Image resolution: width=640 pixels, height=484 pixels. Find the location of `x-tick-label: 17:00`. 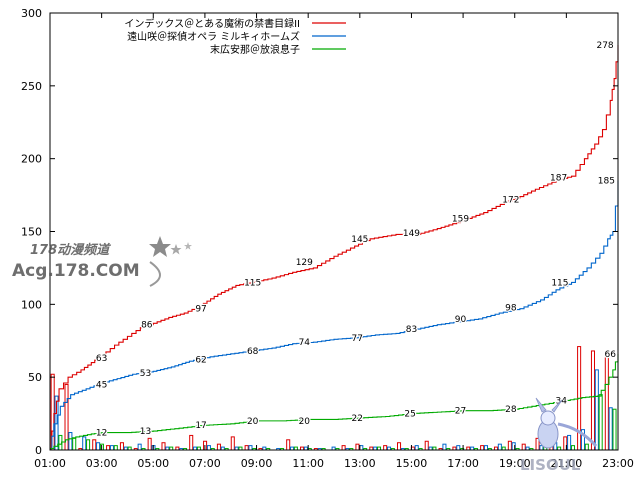

x-tick-label: 17:00 is located at coordinates (463, 463).